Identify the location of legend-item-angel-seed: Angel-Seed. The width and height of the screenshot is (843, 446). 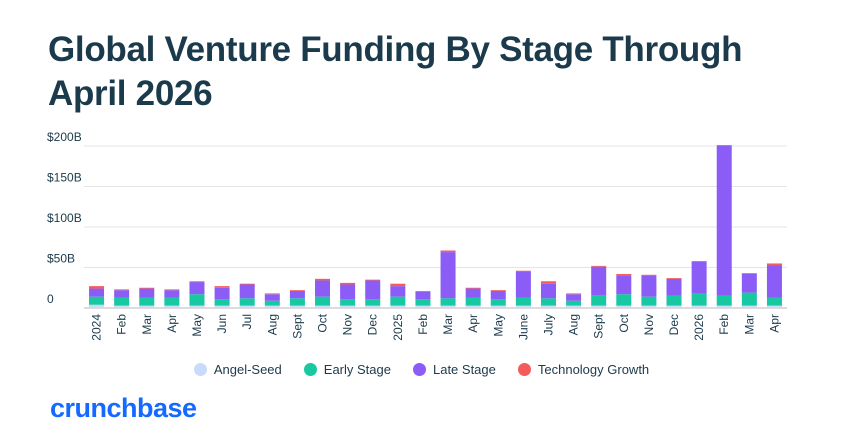
(237, 369).